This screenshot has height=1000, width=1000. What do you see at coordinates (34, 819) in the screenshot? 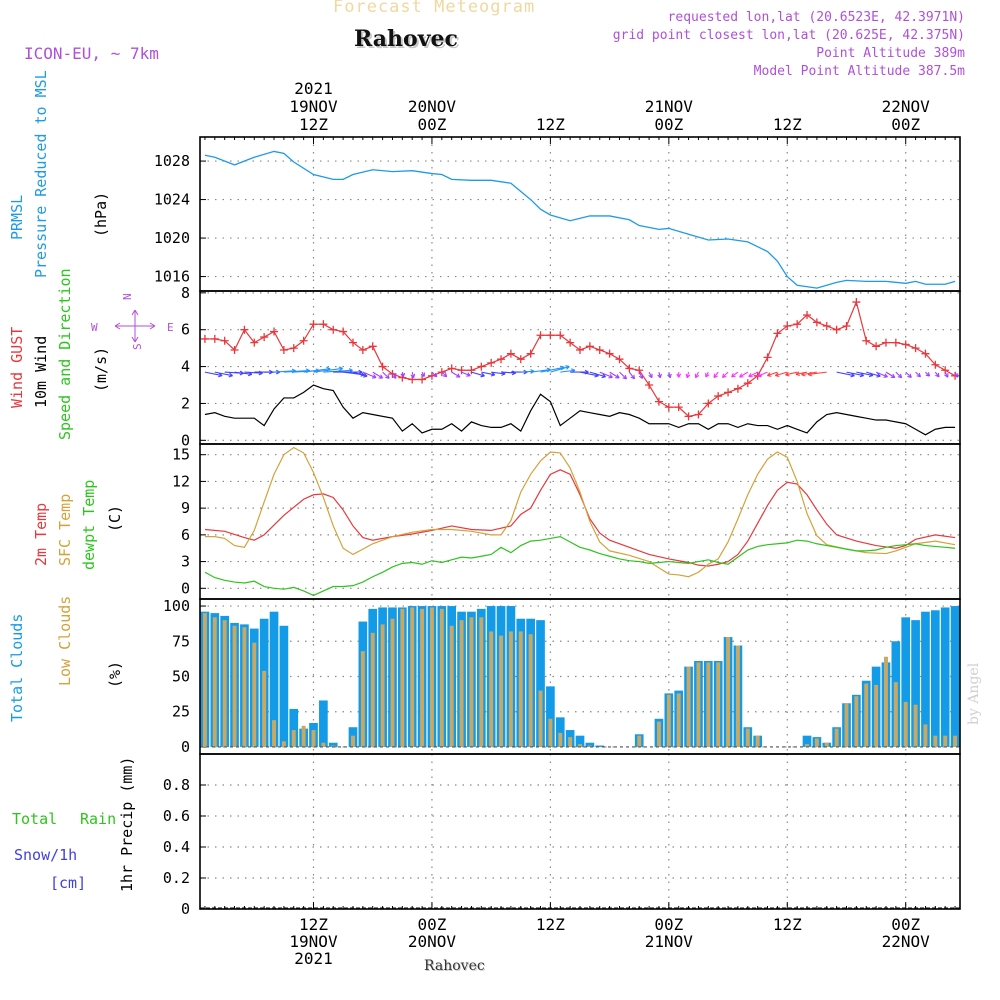
I see `legend-total: Total` at bounding box center [34, 819].